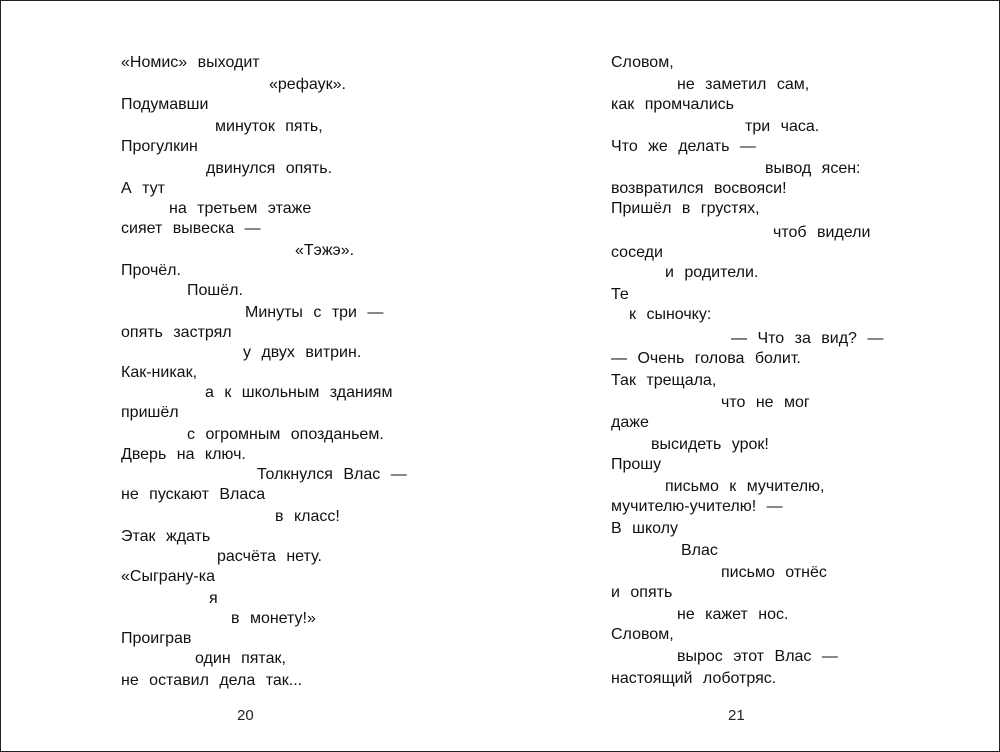  What do you see at coordinates (166, 536) in the screenshot?
I see `poem-line: Этак ждать` at bounding box center [166, 536].